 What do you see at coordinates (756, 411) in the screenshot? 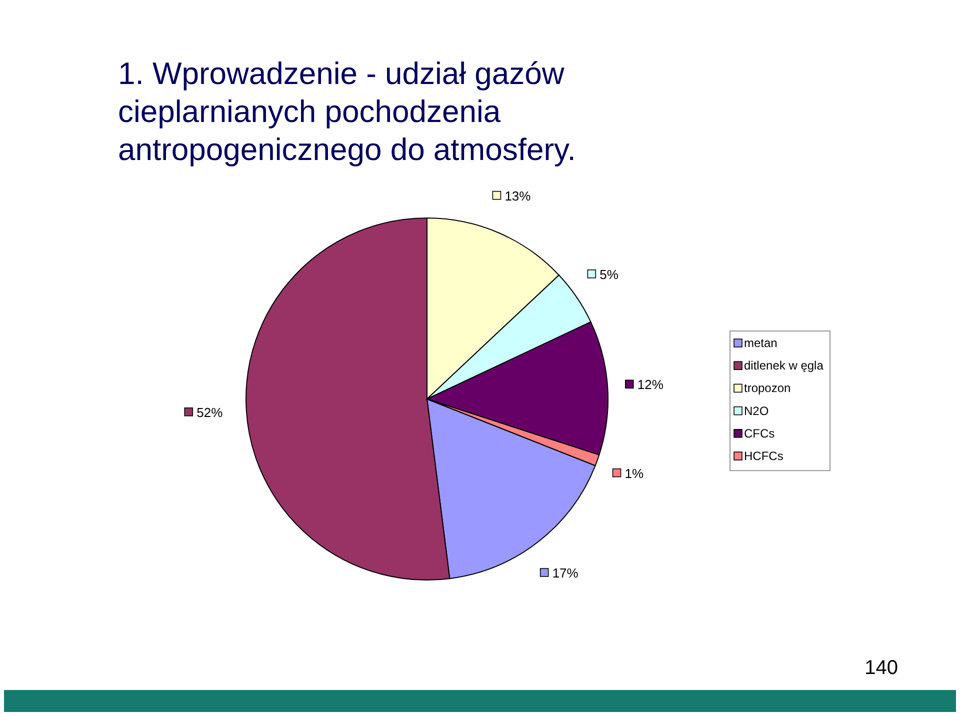
I see `legend-label: N2O` at bounding box center [756, 411].